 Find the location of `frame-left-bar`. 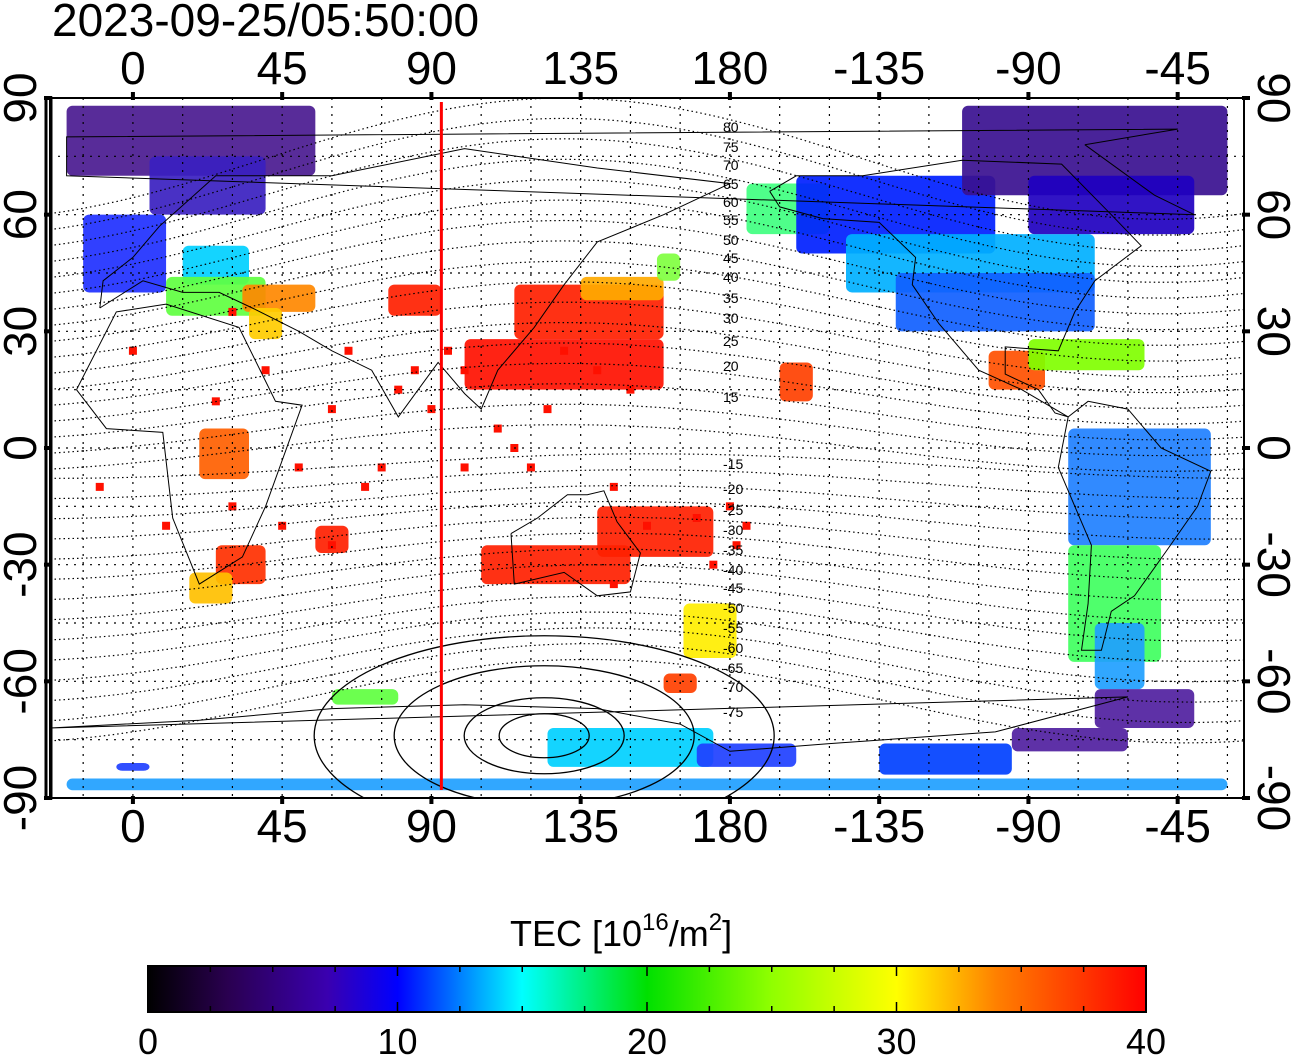

frame-left-bar is located at coordinates (48, 448).